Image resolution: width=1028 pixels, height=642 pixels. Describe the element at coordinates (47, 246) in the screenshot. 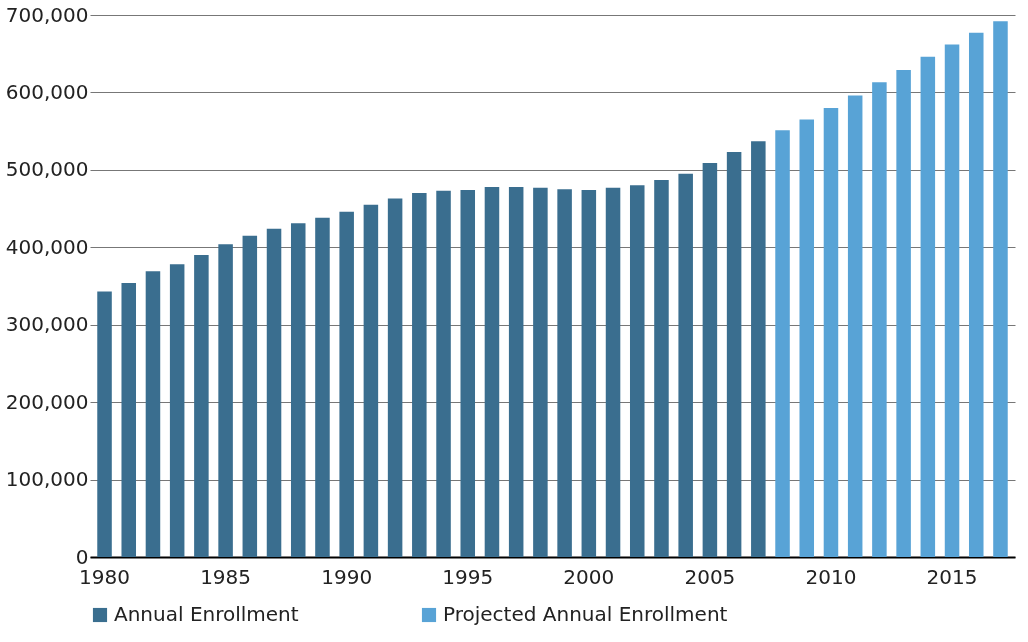

I see `y-tick-label: 400,000` at that location.